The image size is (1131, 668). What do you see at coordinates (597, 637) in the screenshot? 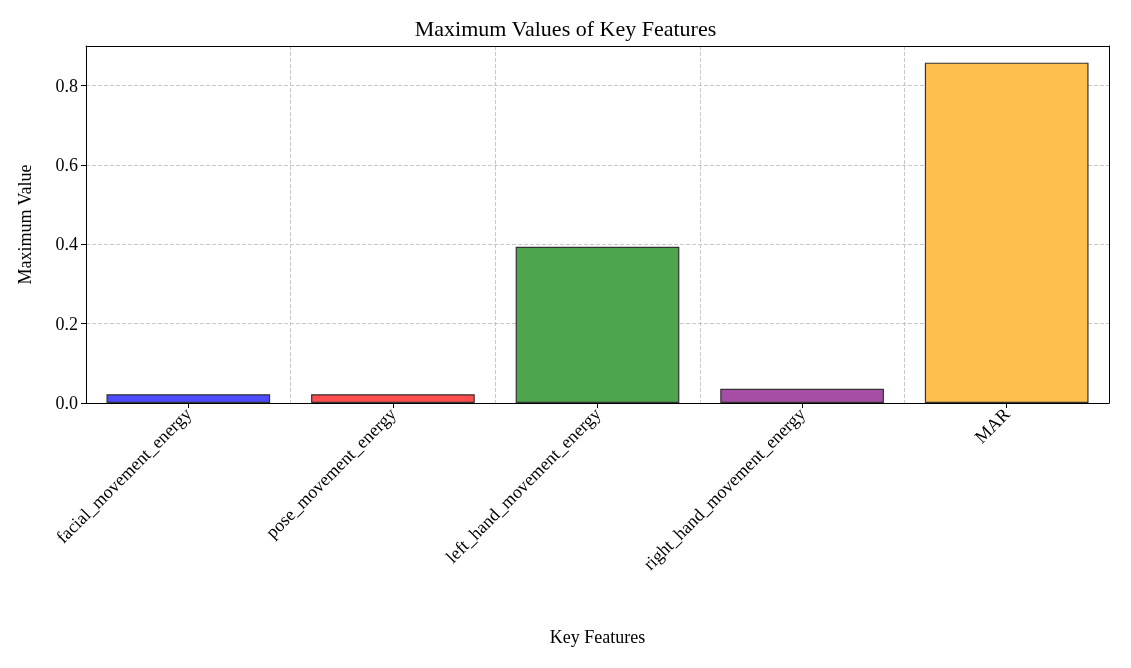
I see `x-axis-title: Key Features` at bounding box center [597, 637].